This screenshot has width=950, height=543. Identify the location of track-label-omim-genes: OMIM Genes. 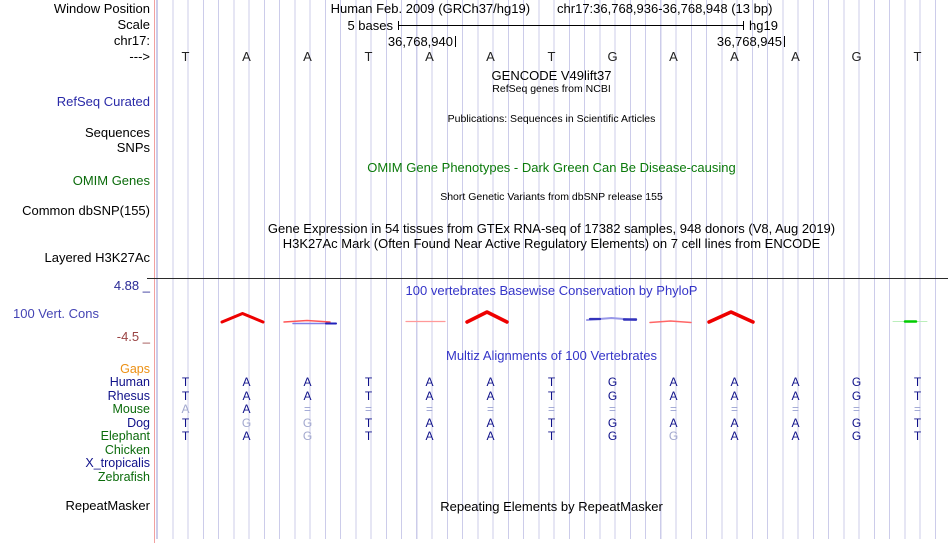
(111, 180).